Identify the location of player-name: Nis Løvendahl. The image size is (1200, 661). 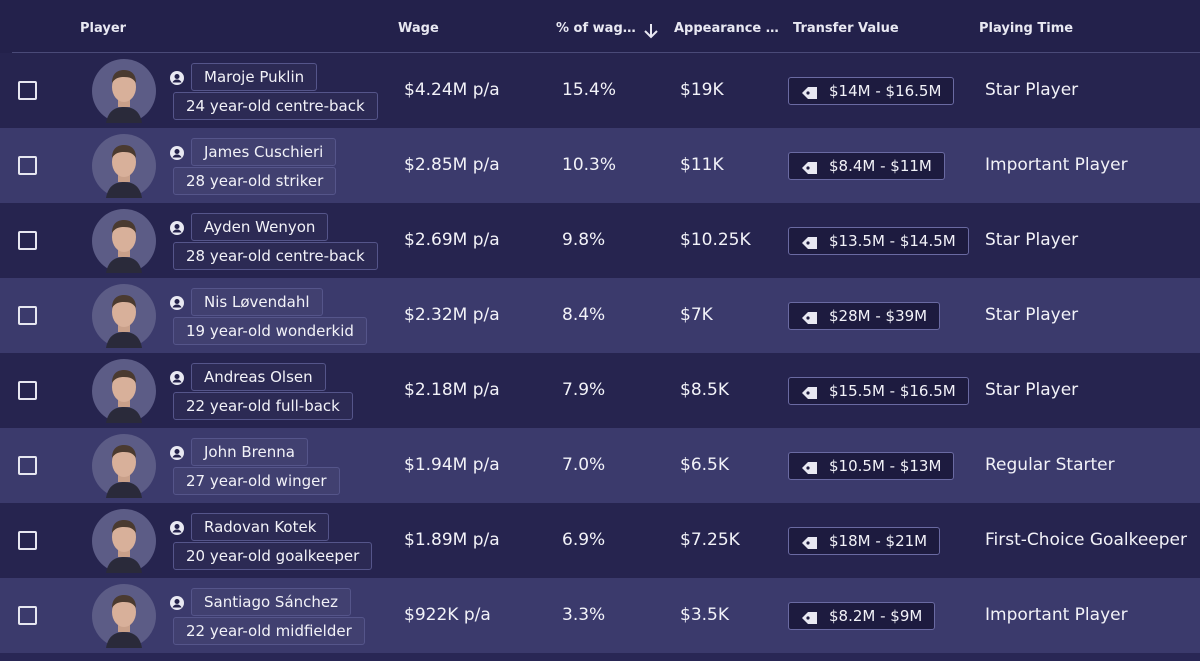
(257, 302).